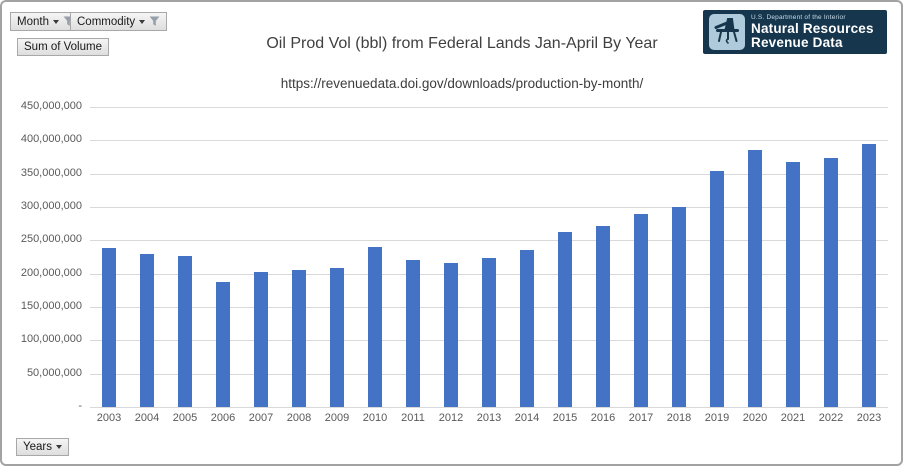  I want to click on y-tick-label: 200,000,000, so click(51, 272).